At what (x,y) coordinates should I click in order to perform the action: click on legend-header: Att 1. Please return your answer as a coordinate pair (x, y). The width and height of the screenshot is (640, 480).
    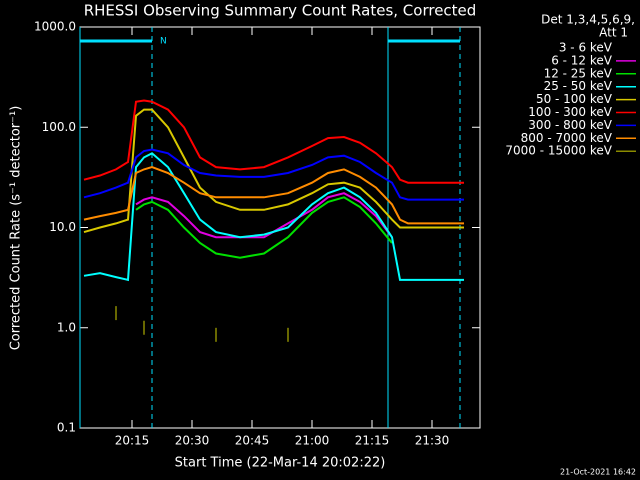
    Looking at the image, I should click on (613, 33).